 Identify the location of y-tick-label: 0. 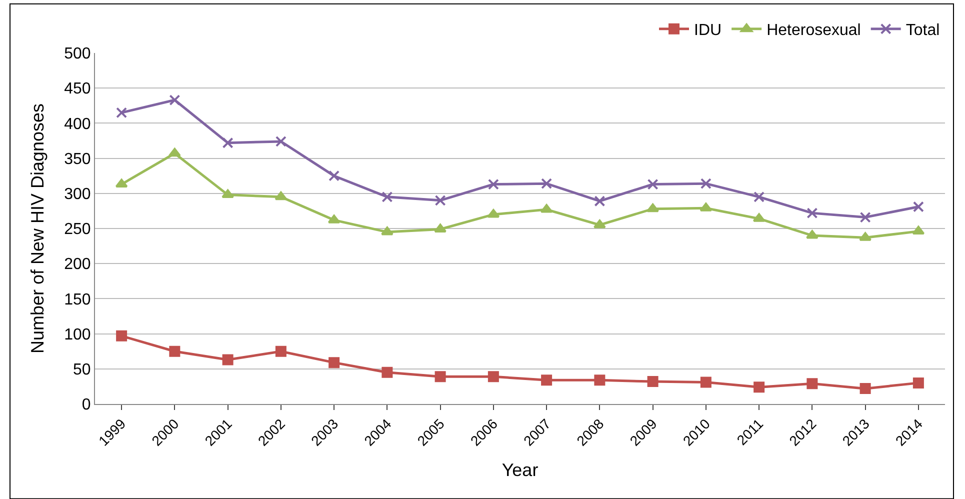
(86, 405).